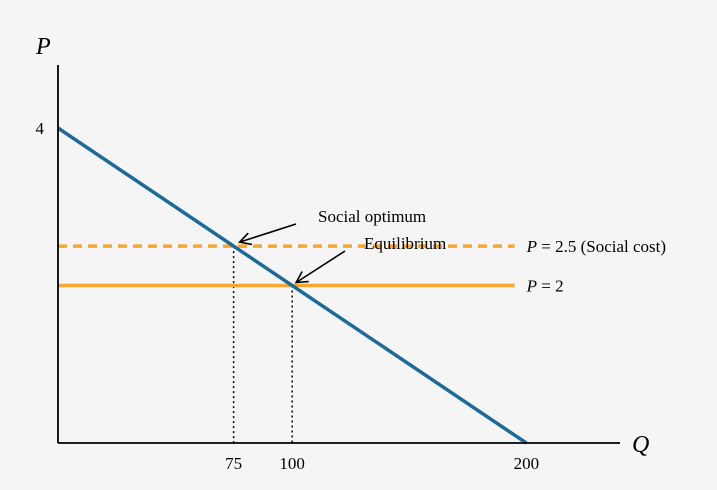 The width and height of the screenshot is (717, 490). What do you see at coordinates (527, 463) in the screenshot?
I see `x-tick-label: 200` at bounding box center [527, 463].